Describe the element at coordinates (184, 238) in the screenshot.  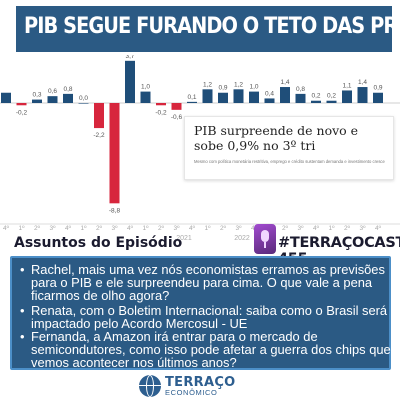
I see `x-year-label: 2021` at that location.